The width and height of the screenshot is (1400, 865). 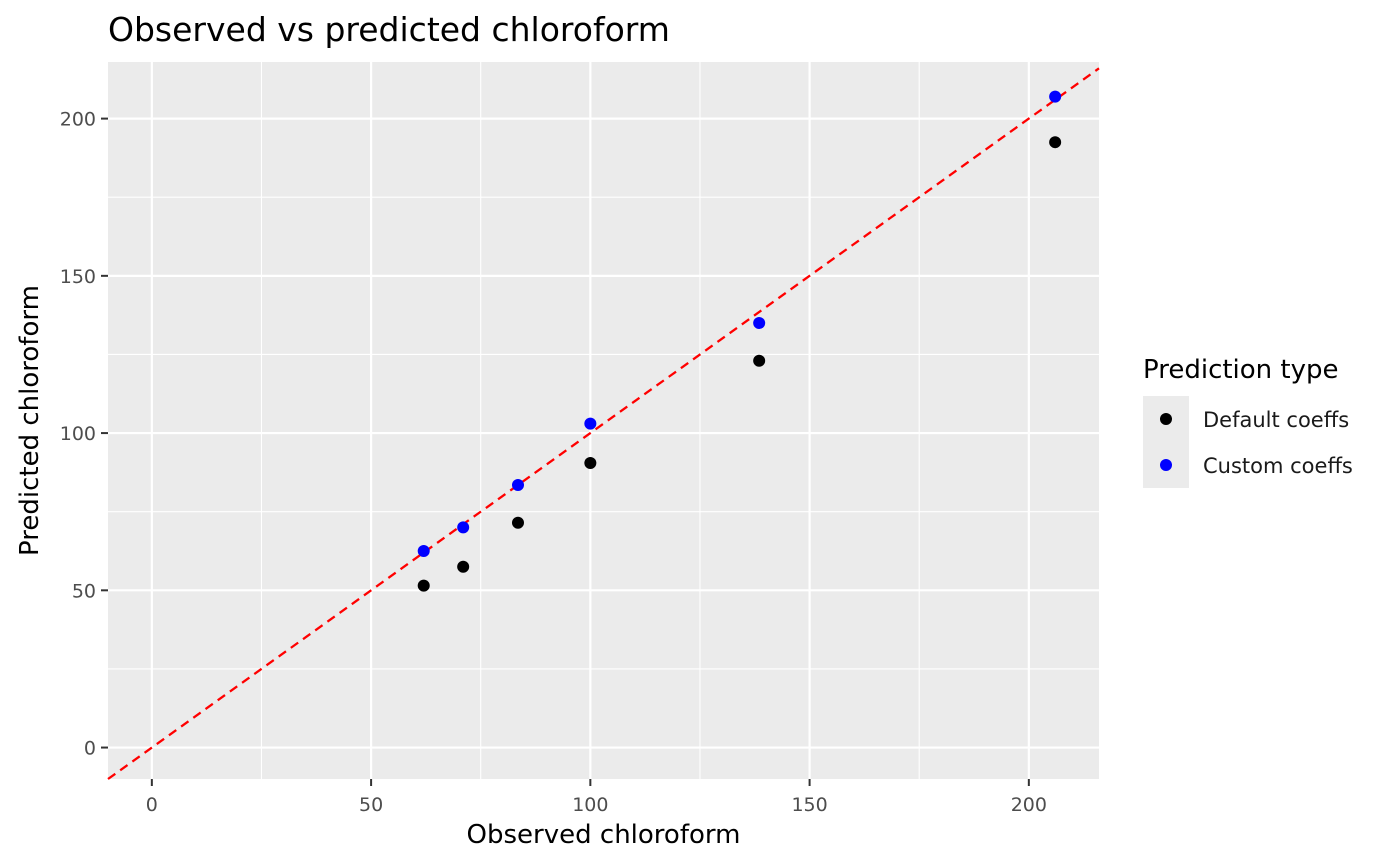 What do you see at coordinates (1256, 443) in the screenshot?
I see `legend-items: Default coeffs Custom coeffs` at bounding box center [1256, 443].